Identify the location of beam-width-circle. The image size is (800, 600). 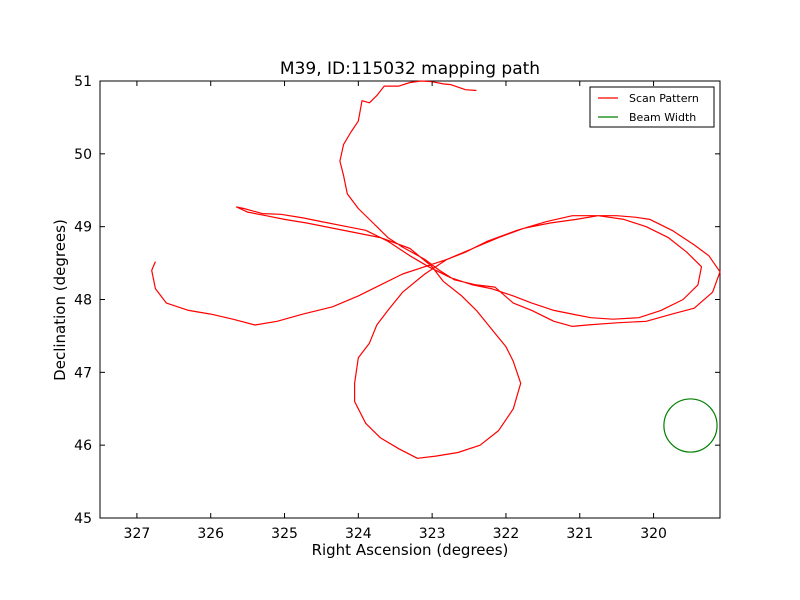
(690, 425).